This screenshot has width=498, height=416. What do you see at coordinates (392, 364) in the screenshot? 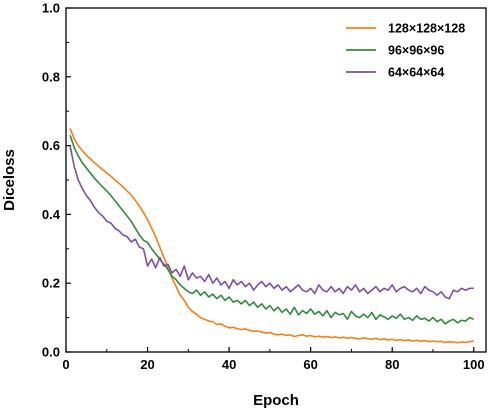
I see `x-tick-label: 80` at bounding box center [392, 364].